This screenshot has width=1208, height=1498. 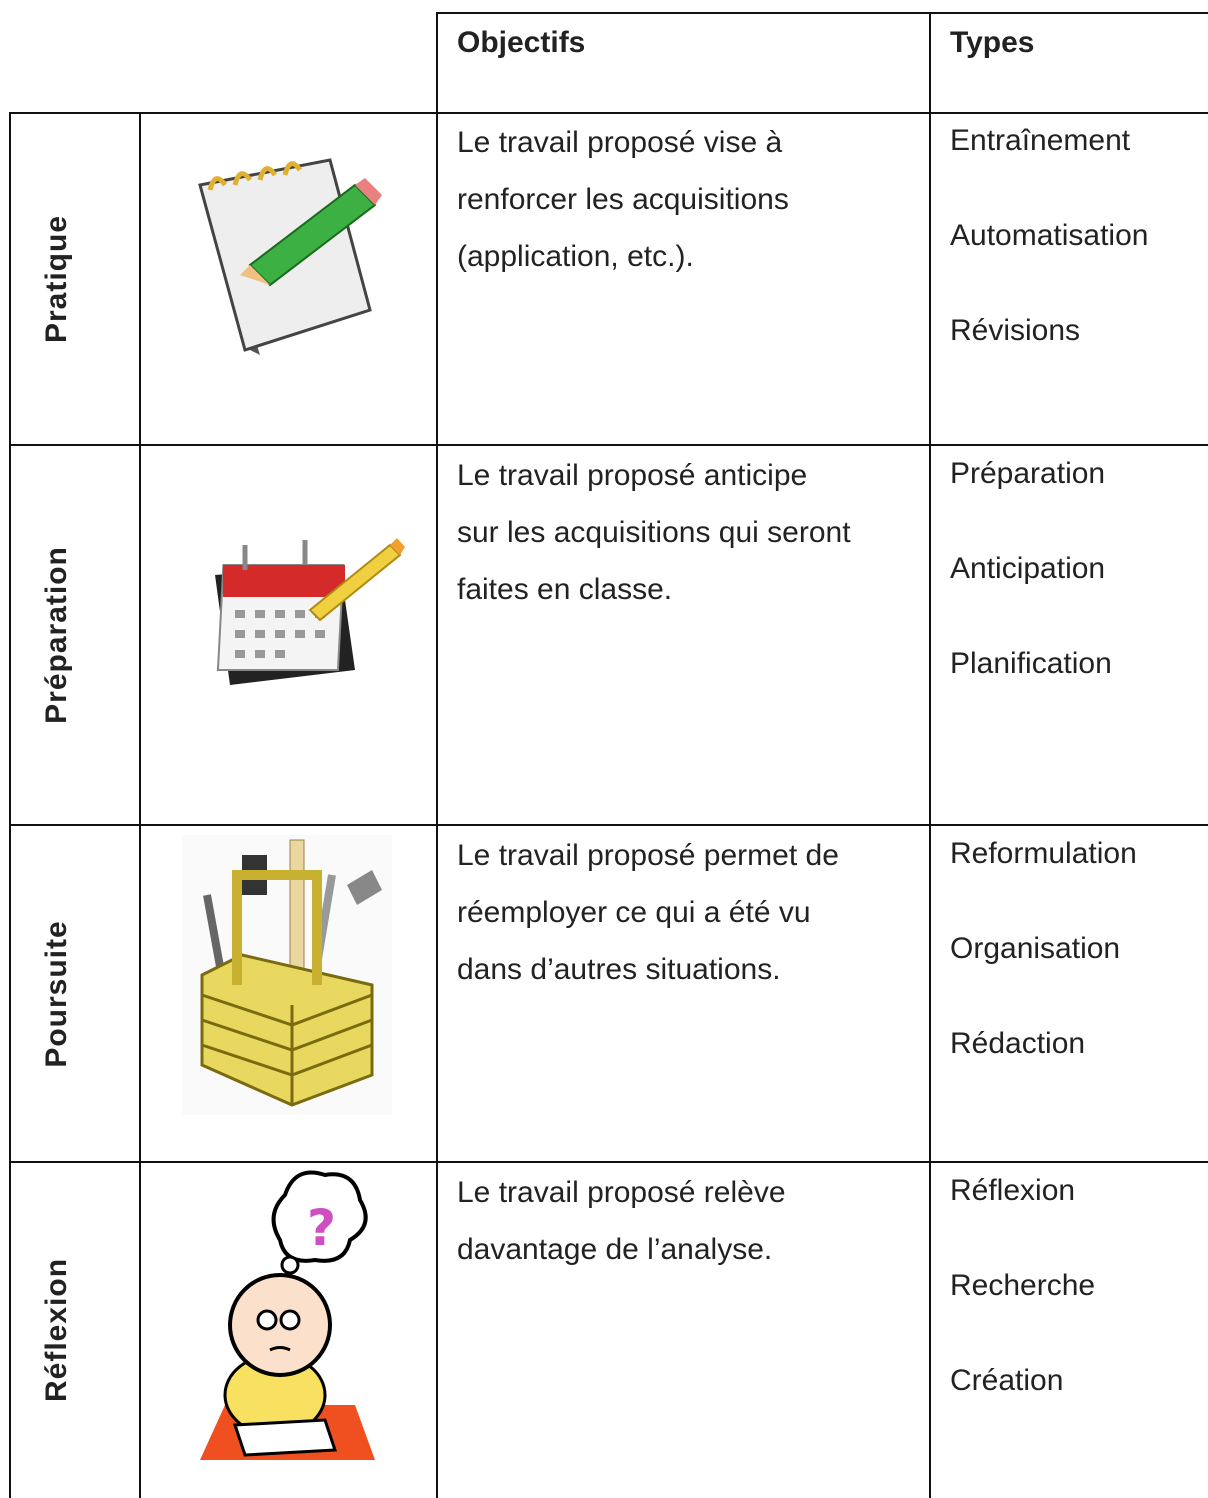 What do you see at coordinates (648, 855) in the screenshot?
I see `objective-line: Le travail proposé permet de` at bounding box center [648, 855].